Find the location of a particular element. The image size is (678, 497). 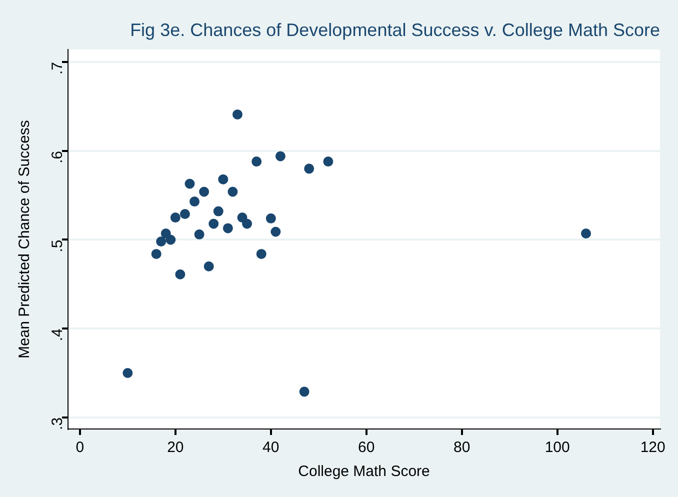

x-tick-label: 60 is located at coordinates (366, 447).